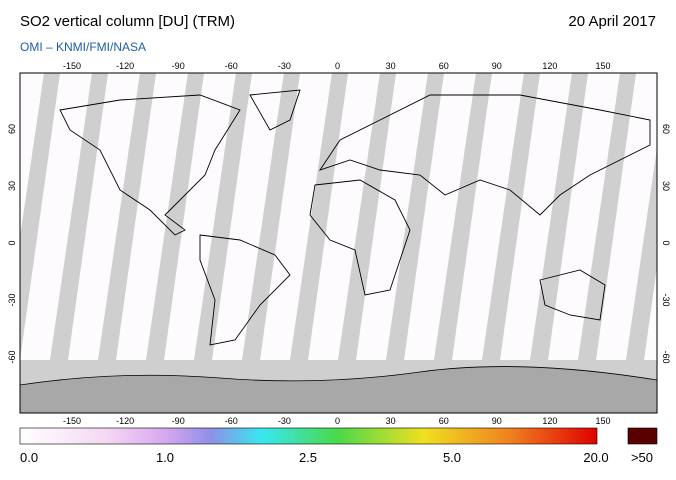 The image size is (676, 480). What do you see at coordinates (666, 186) in the screenshot?
I see `lat-label-right: 30` at bounding box center [666, 186].